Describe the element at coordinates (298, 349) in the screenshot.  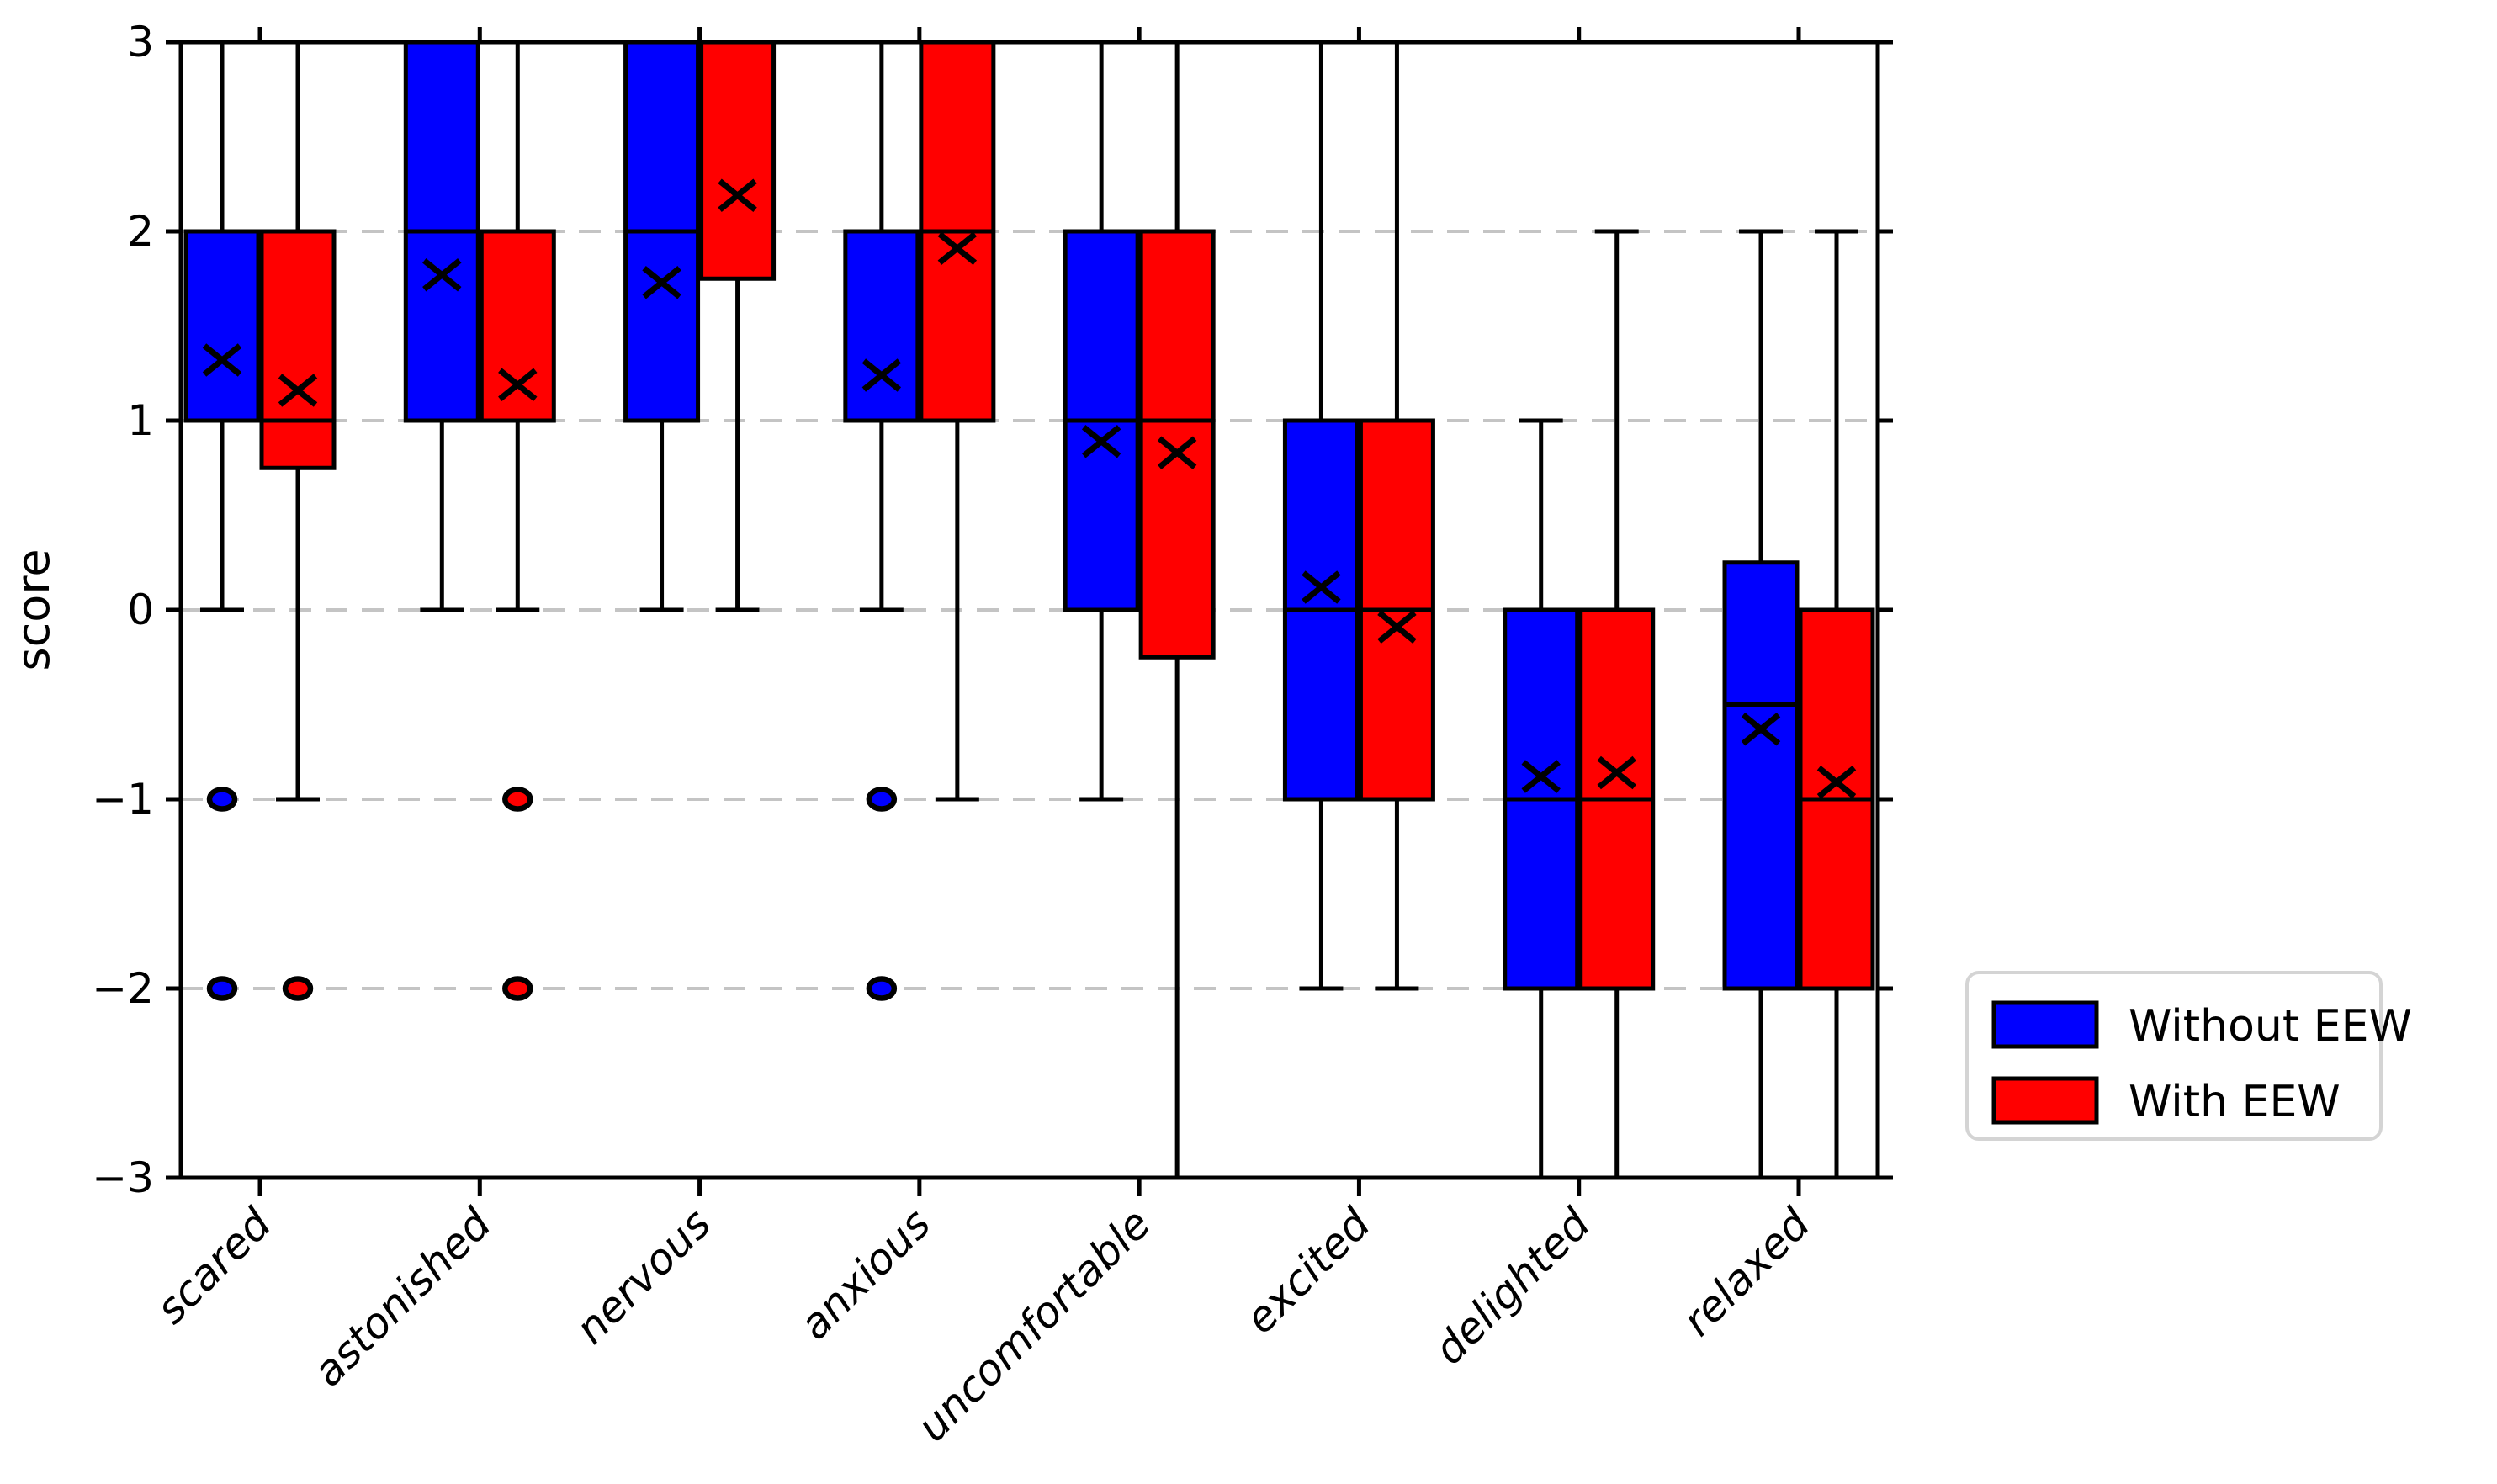
I see `box-with-eew-scared` at that location.